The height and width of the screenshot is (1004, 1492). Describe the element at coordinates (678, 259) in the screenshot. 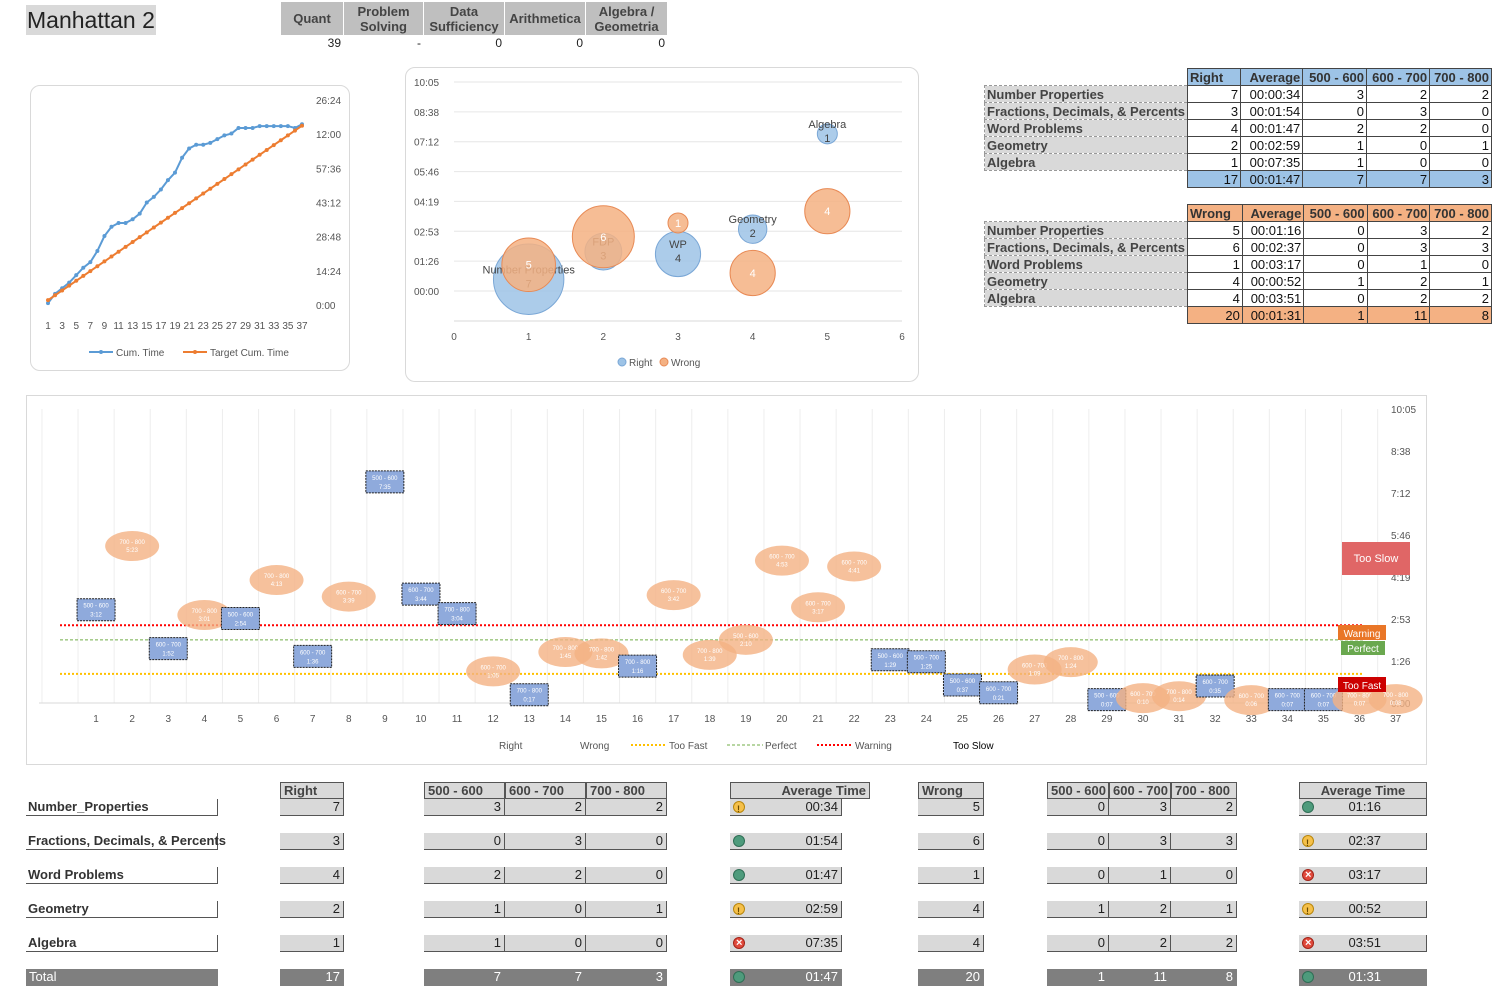

I see `bubble-count: 4` at that location.